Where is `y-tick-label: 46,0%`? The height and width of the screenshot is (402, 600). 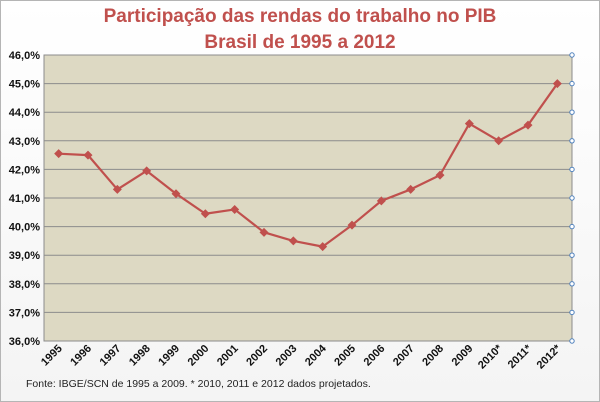 y-tick-label: 46,0% is located at coordinates (24, 56).